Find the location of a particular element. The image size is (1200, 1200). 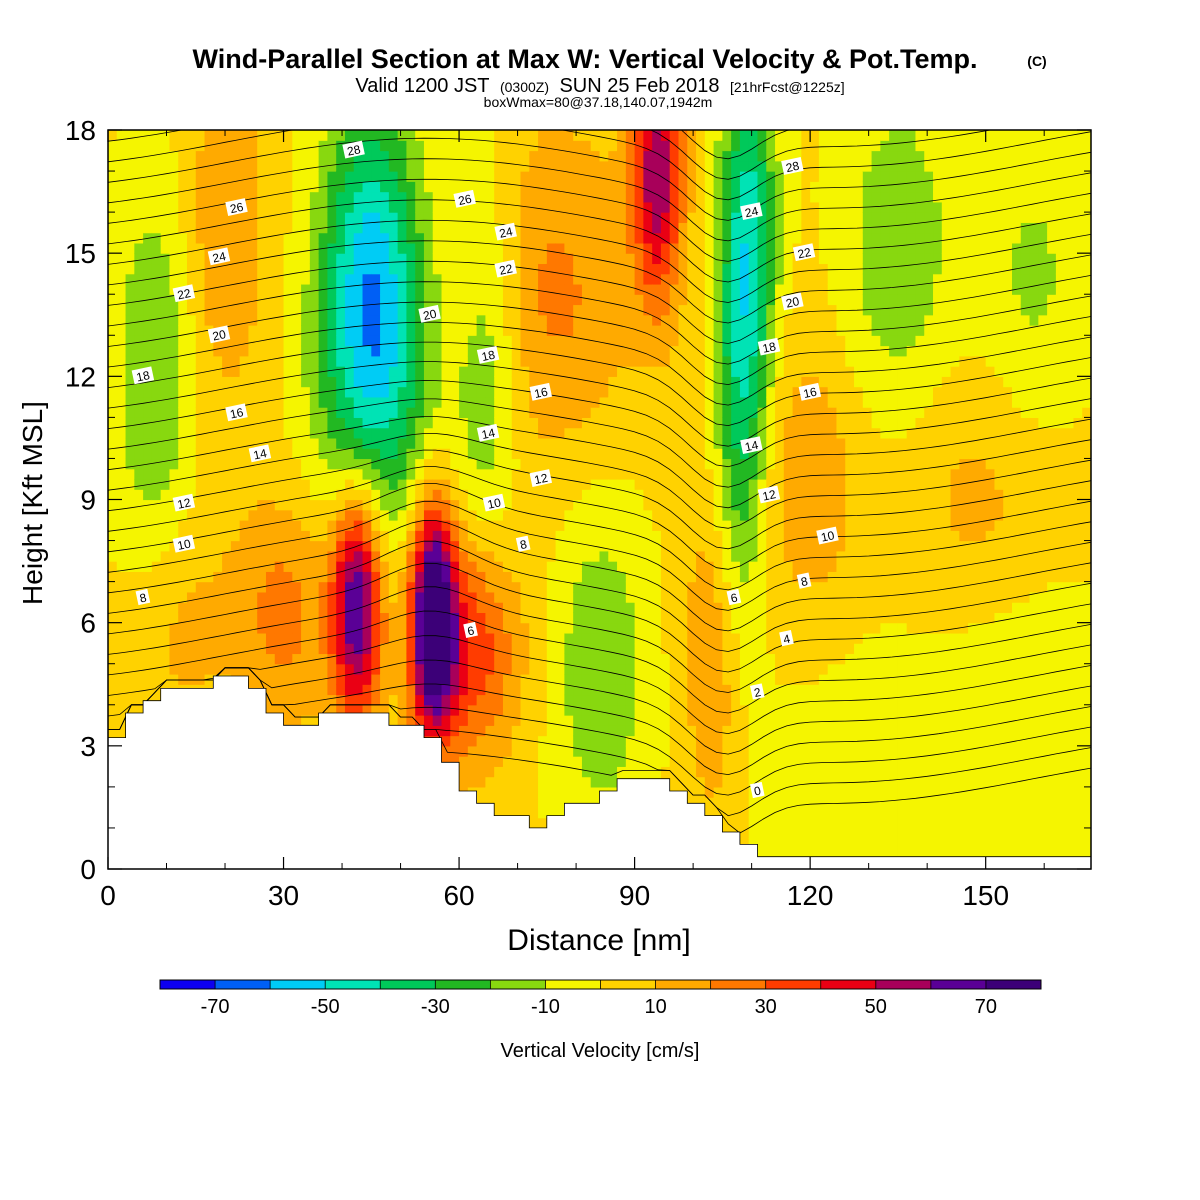

copyright-mark: (C) is located at coordinates (1036, 61).